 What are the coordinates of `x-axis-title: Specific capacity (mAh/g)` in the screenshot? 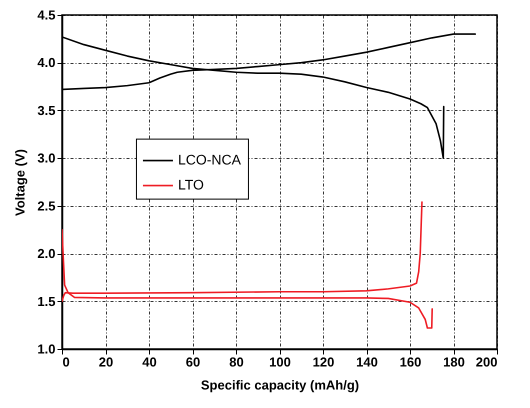 It's located at (280, 385).